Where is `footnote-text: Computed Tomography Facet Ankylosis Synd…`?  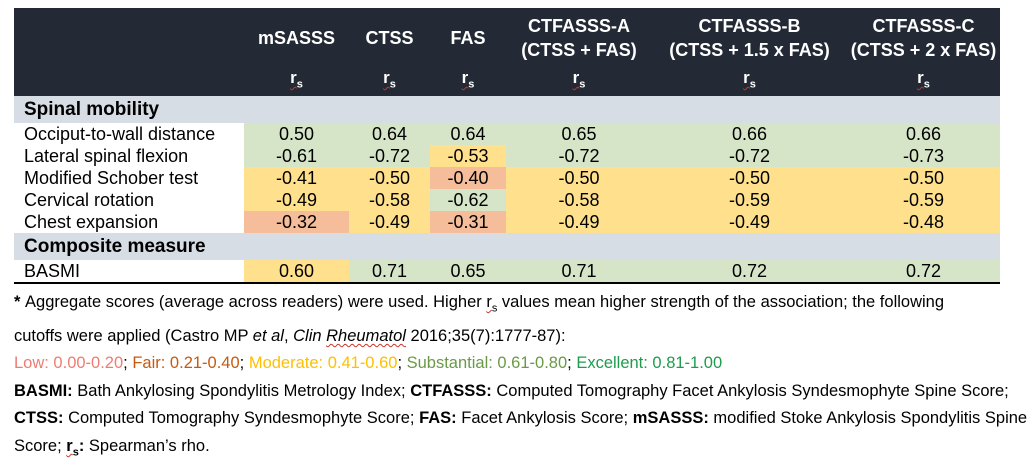 footnote-text: Computed Tomography Facet Ankylosis Synd… is located at coordinates (750, 390).